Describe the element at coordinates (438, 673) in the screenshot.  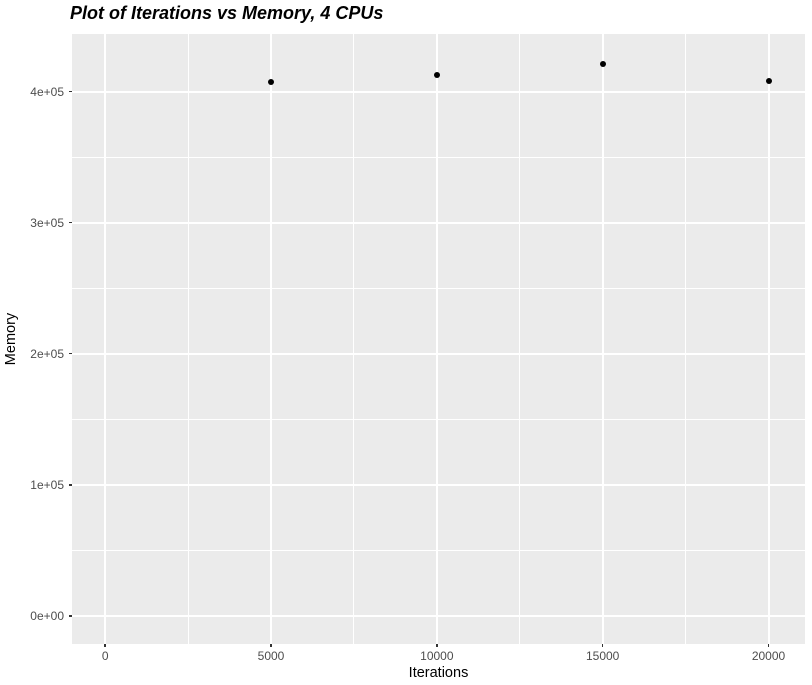
I see `x-axis-title: Iterations` at that location.